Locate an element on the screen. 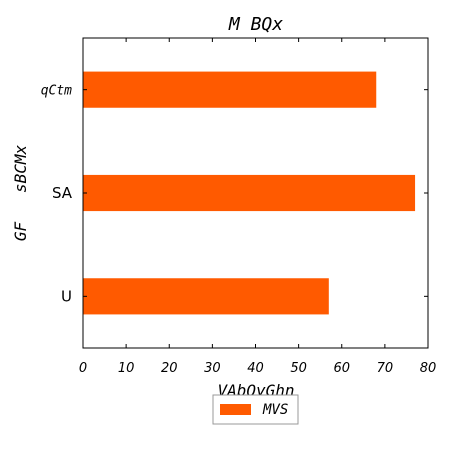 Image resolution: width=450 pixels, height=455 pixels. y-tick-label: U is located at coordinates (66, 296).